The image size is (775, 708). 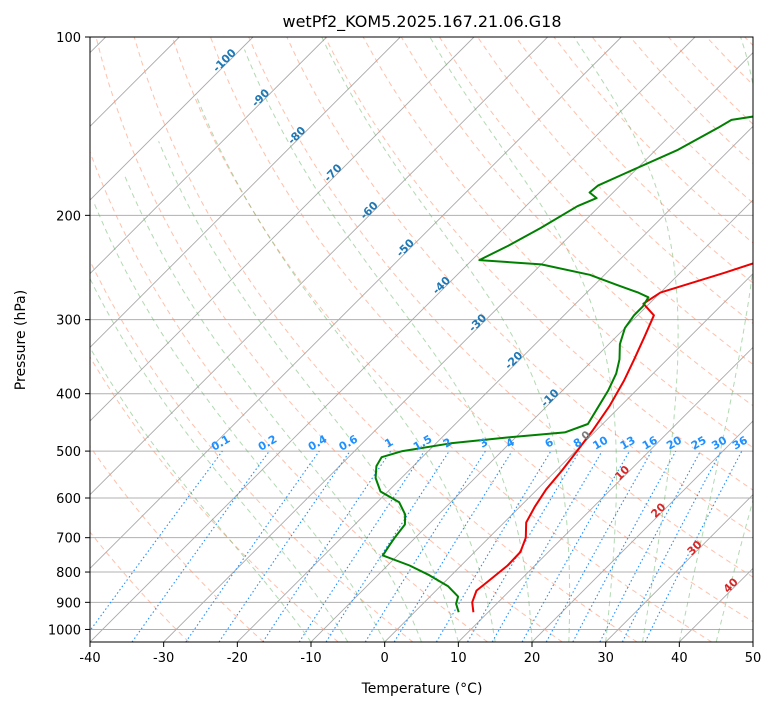 I want to click on y-axis-tick-label: 800, so click(x=68, y=573).